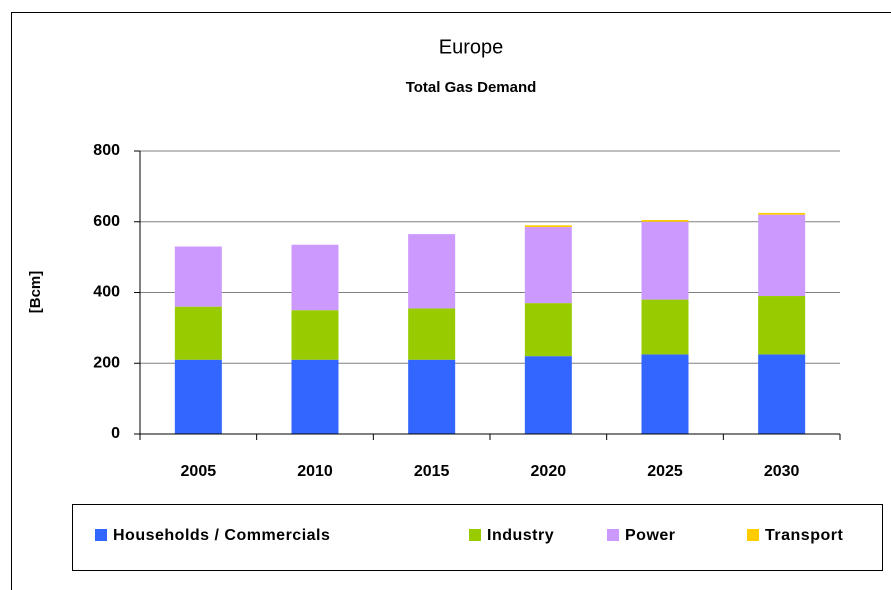 Image resolution: width=891 pixels, height=590 pixels. I want to click on x-tick-label: 2005, so click(199, 471).